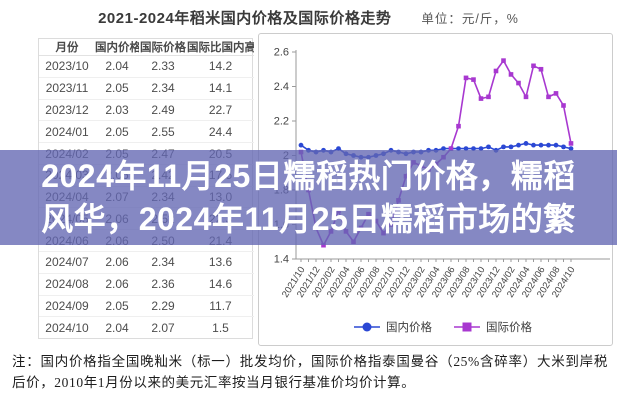 The height and width of the screenshot is (400, 617). I want to click on caption-line-1: 2024年11月25日糯稻热门价格，糯稻, so click(308, 175).